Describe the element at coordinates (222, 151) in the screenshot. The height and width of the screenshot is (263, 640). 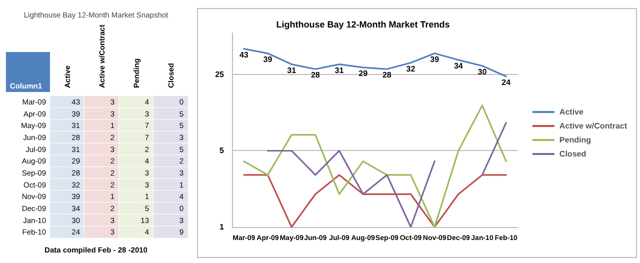
I see `y-tick-label: 5` at that location.